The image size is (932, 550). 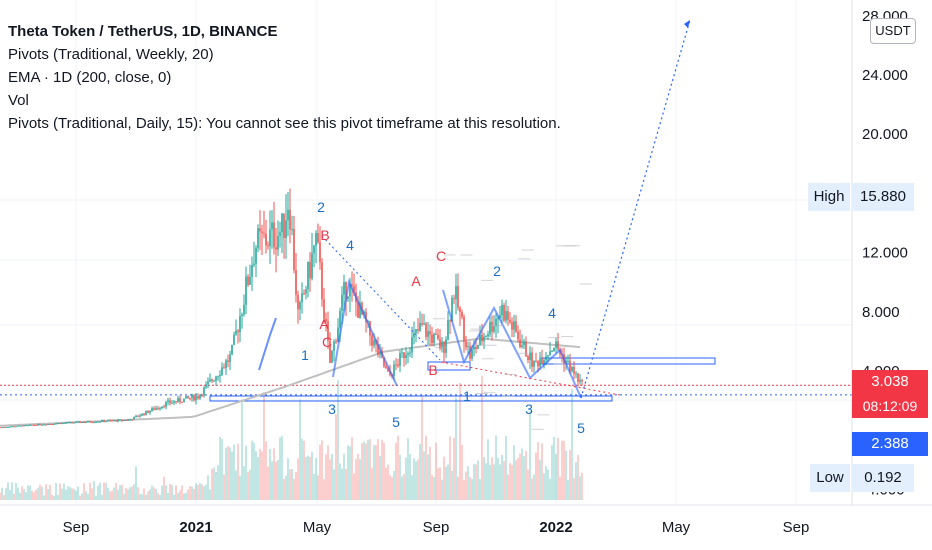 I want to click on wave-label: 5, so click(x=581, y=428).